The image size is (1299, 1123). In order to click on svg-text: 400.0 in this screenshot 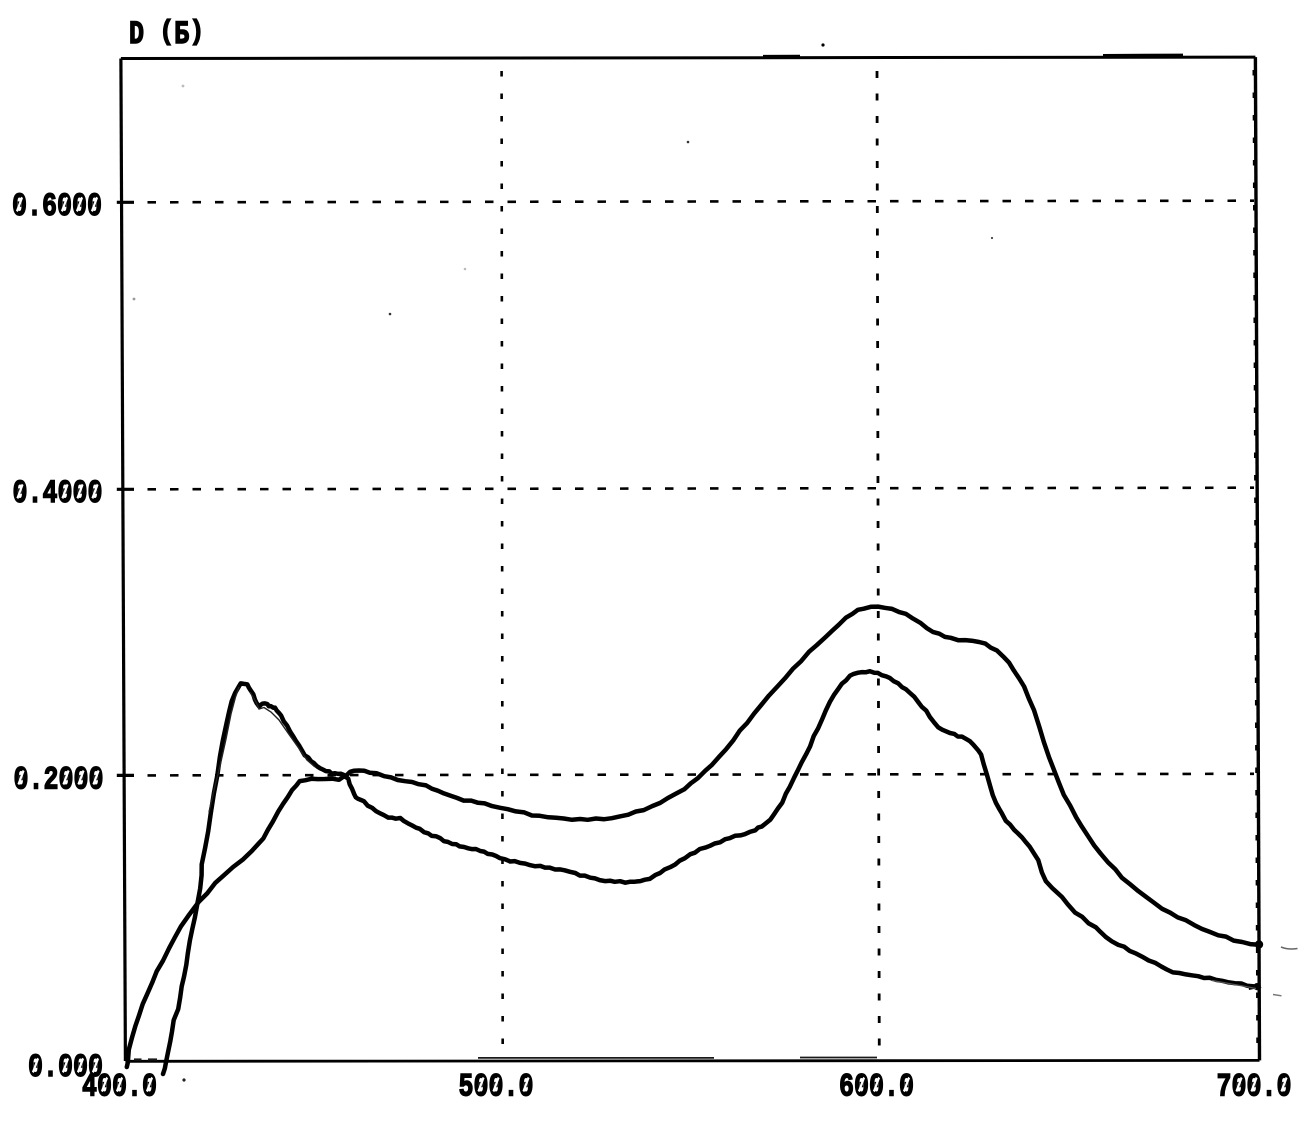, I will do `click(119, 1086)`.